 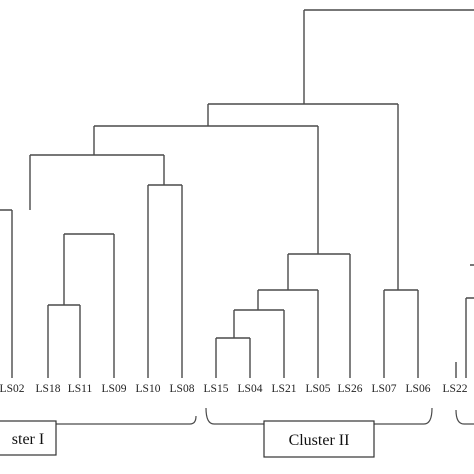 What do you see at coordinates (216, 389) in the screenshot?
I see `leaf-label: LS15` at bounding box center [216, 389].